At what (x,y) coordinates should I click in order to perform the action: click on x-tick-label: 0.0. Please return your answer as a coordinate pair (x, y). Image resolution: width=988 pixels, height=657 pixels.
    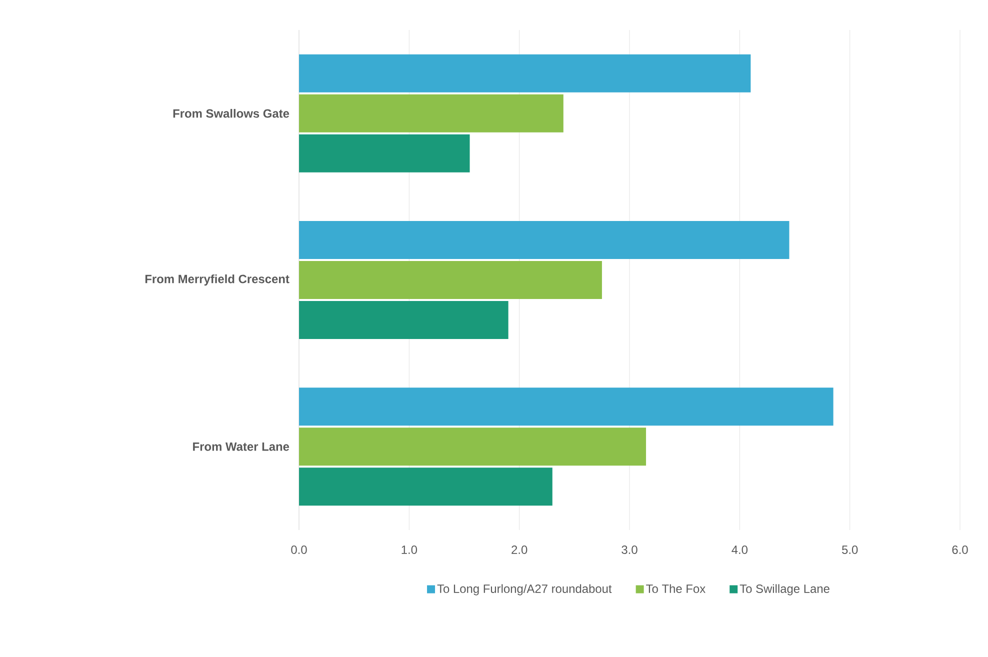
    Looking at the image, I should click on (299, 550).